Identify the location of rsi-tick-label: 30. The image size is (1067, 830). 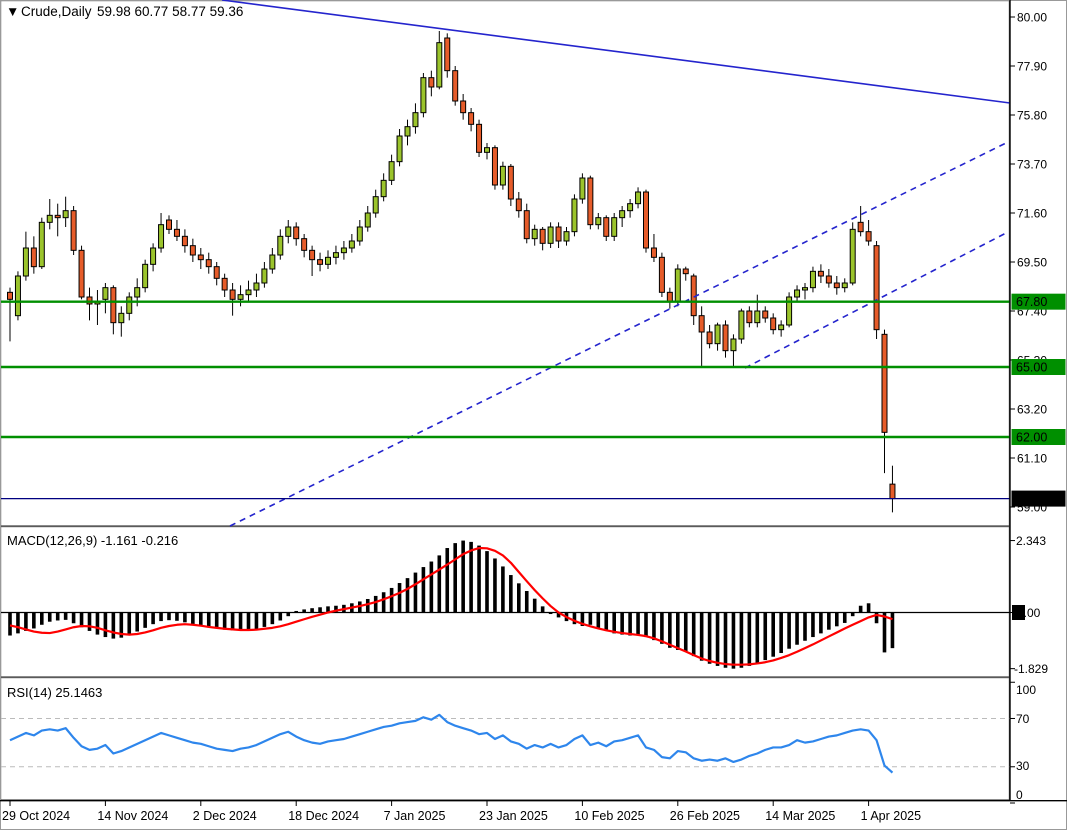
(1023, 766).